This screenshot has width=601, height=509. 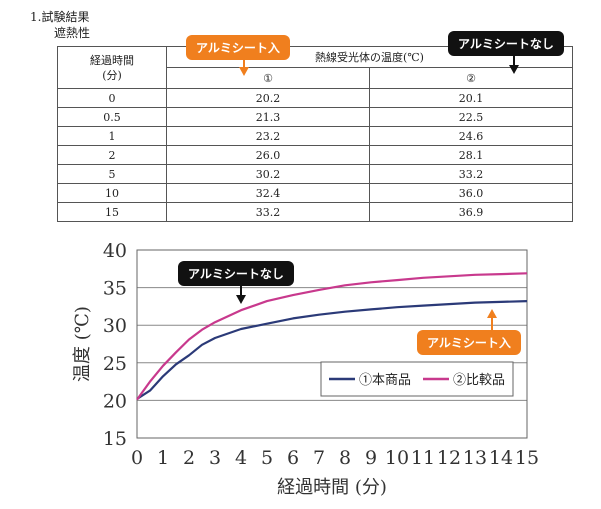 What do you see at coordinates (475, 458) in the screenshot?
I see `x-tick-label: 13` at bounding box center [475, 458].